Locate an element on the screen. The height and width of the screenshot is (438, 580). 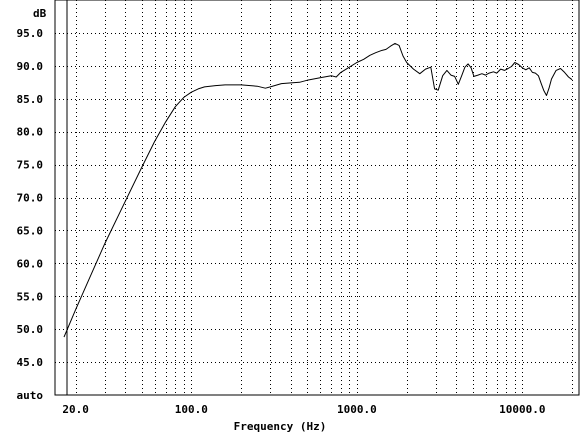
x-axis-title: Frequency (Hz) is located at coordinates (280, 426).